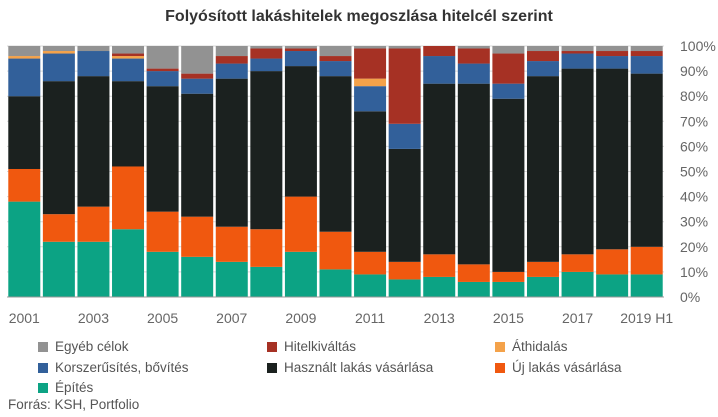 The image size is (718, 417). I want to click on legend-item-epites: Építés, so click(65, 387).